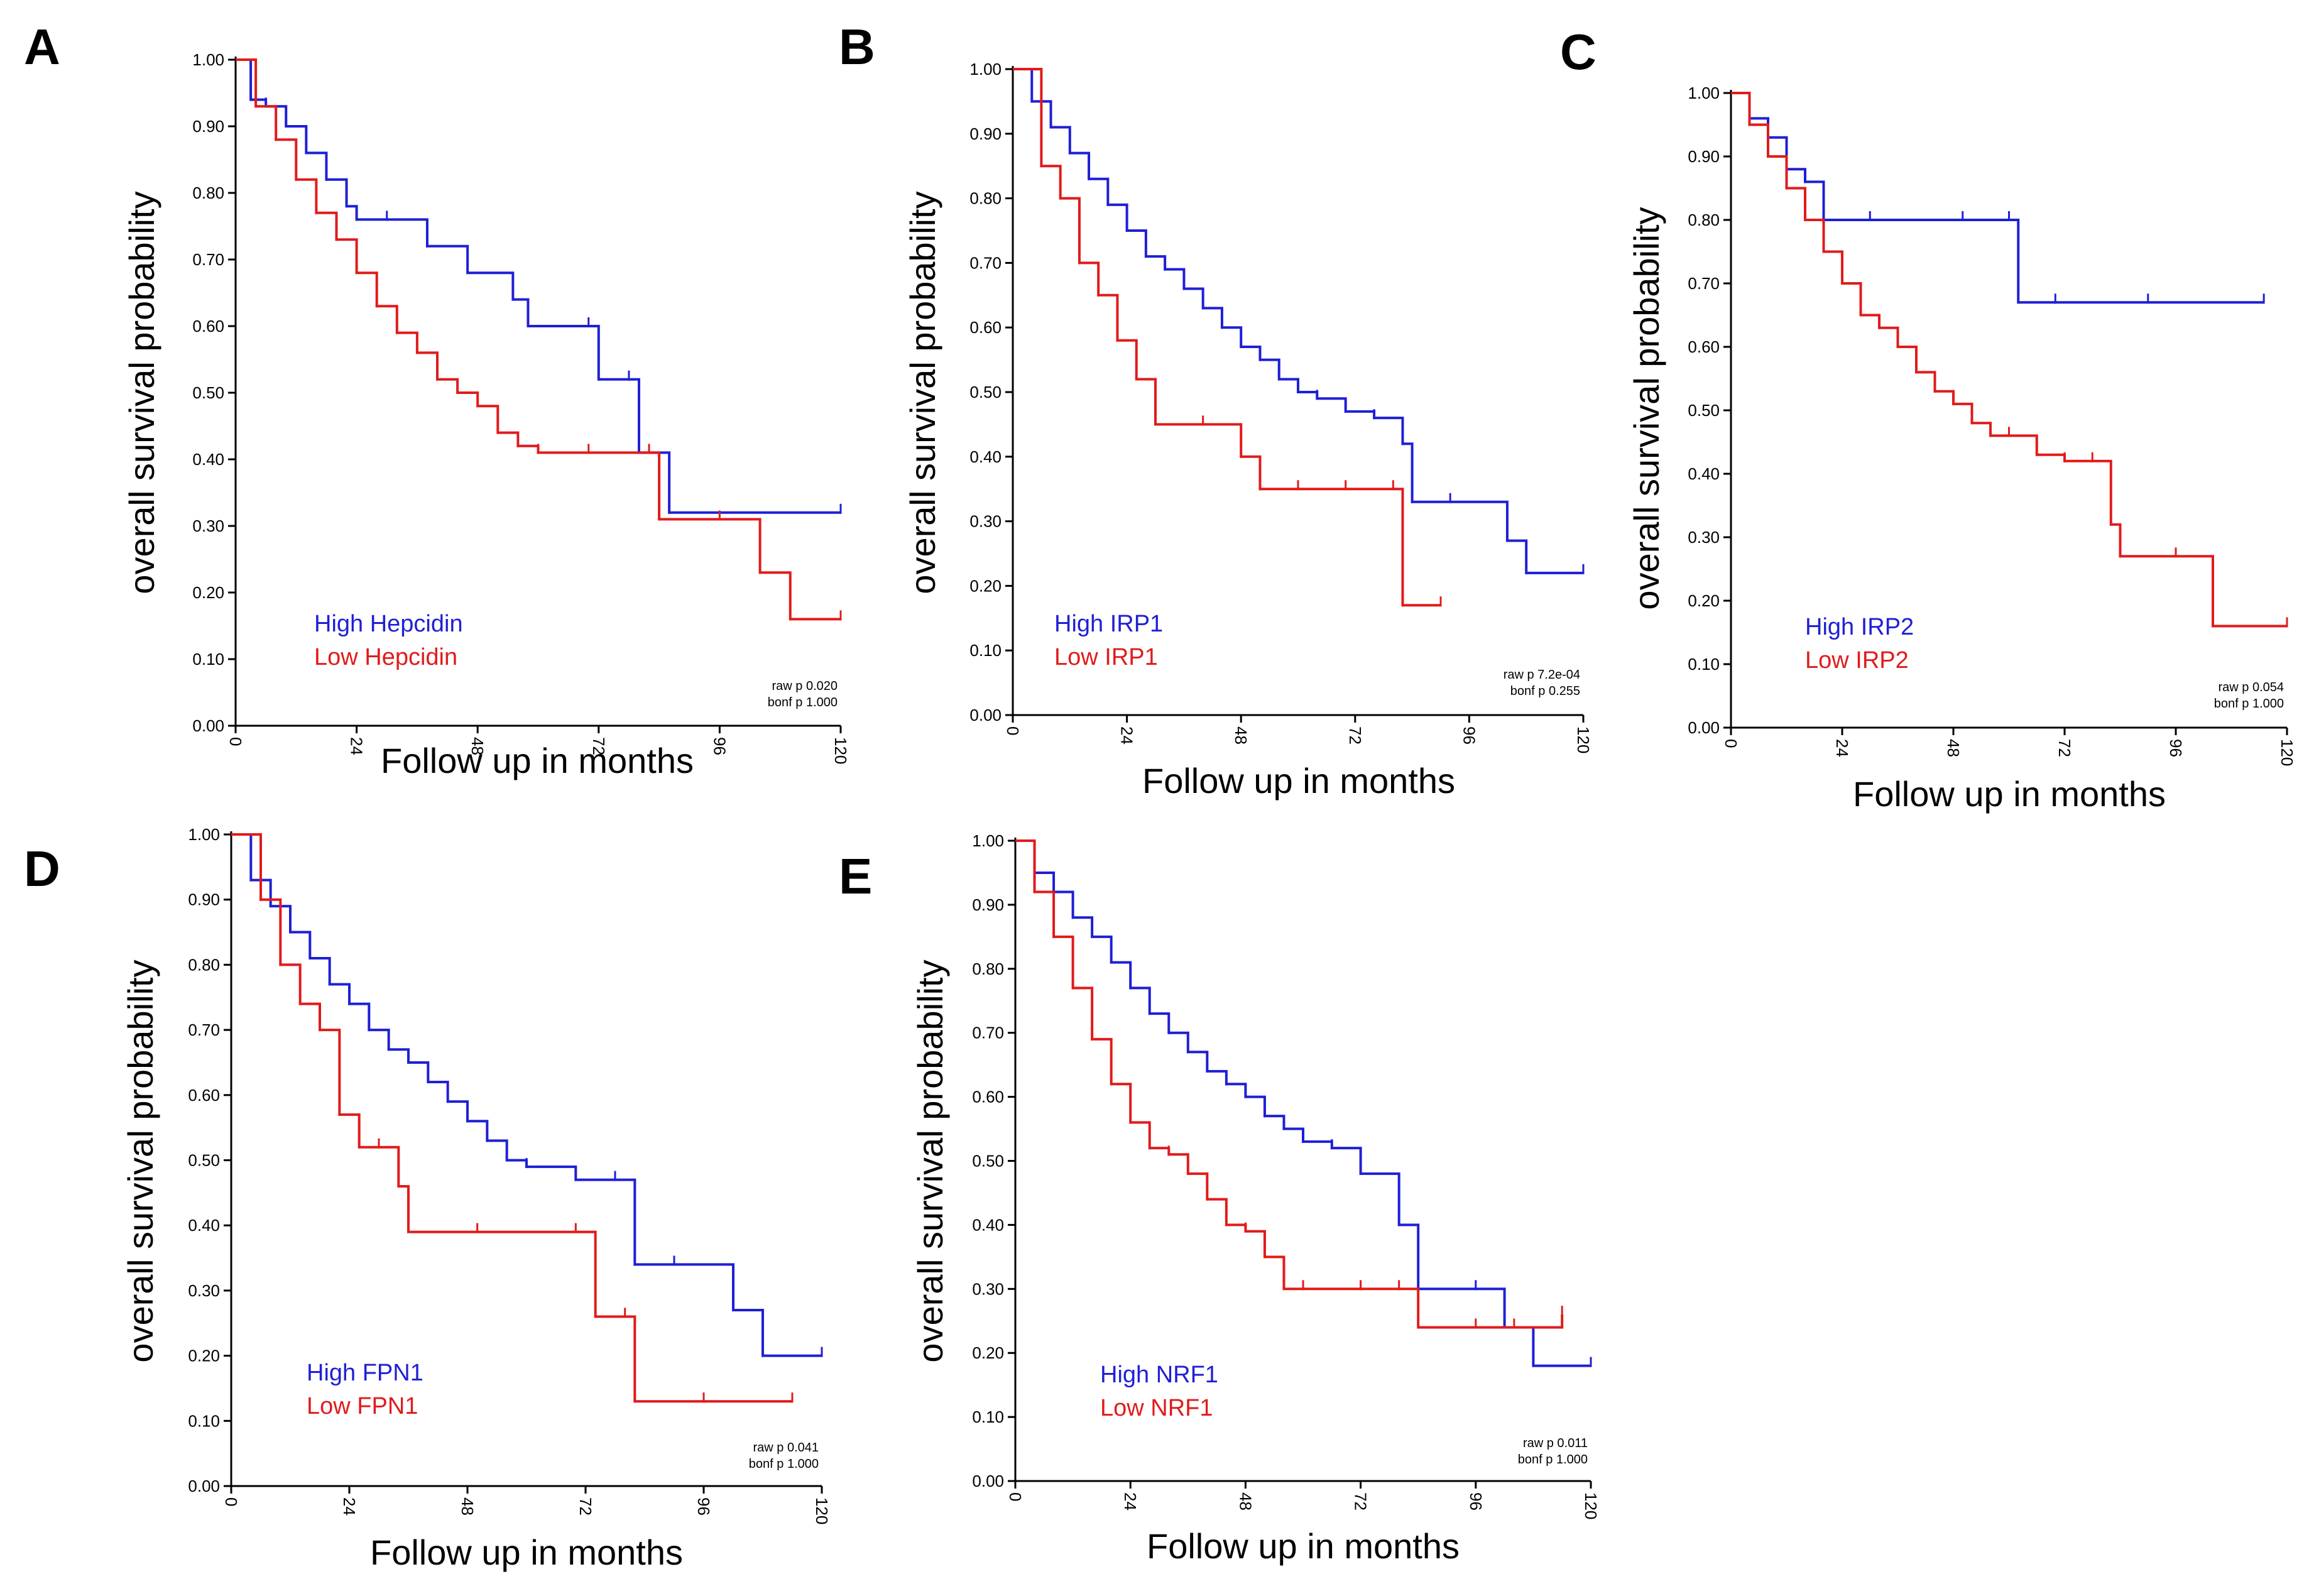 The height and width of the screenshot is (1596, 2309). I want to click on legend-low: Low IRP2, so click(1857, 660).